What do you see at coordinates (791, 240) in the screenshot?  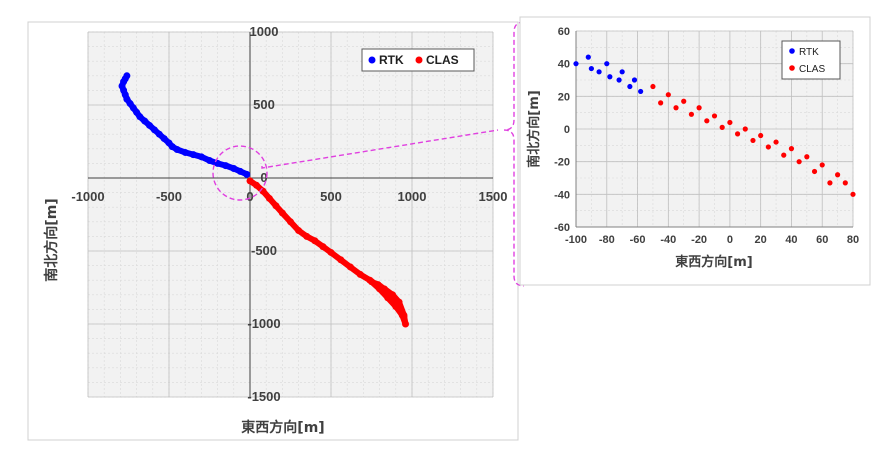 I see `inset-x-tick-label: 40` at bounding box center [791, 240].